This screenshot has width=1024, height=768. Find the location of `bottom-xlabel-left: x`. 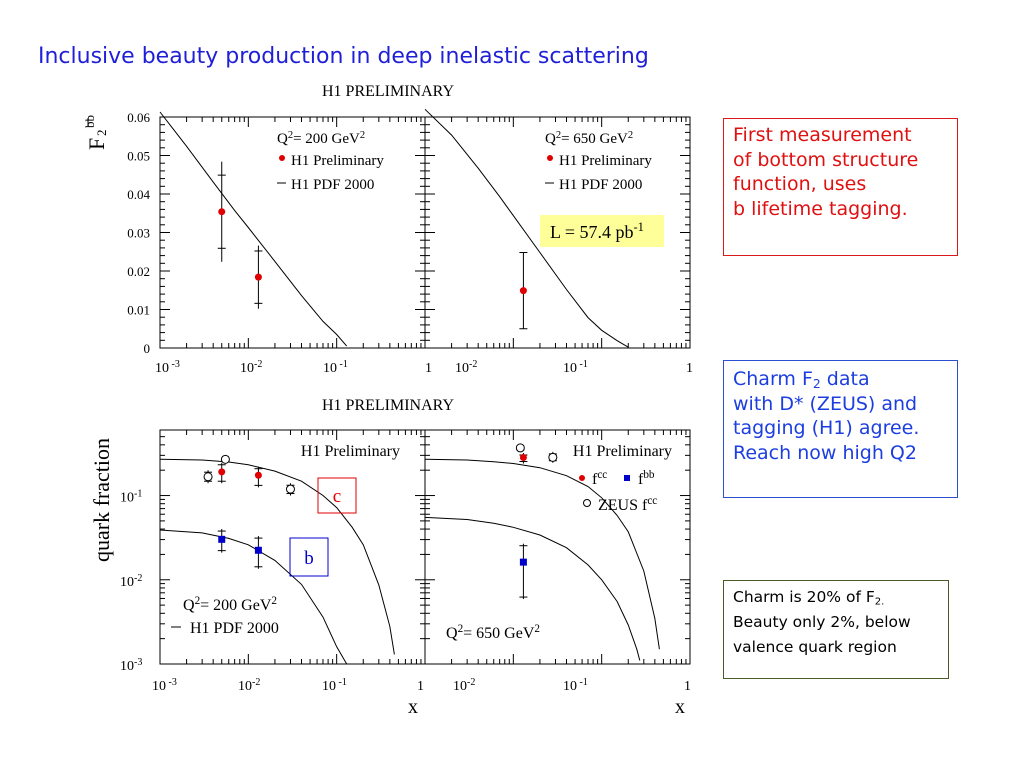

bottom-xlabel-left: x is located at coordinates (413, 707).